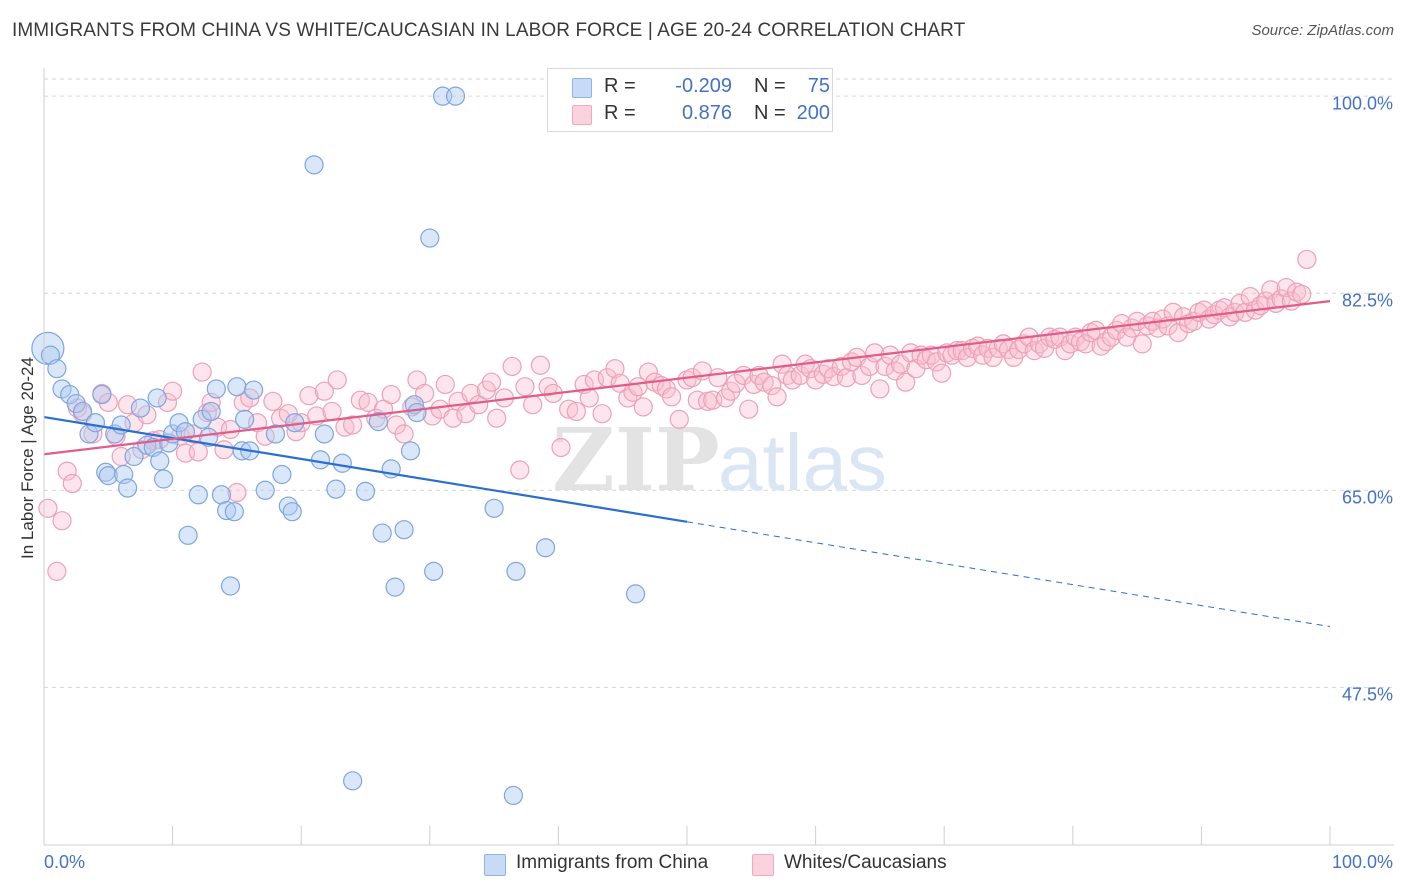 This screenshot has width=1406, height=892. I want to click on legend-china-swatch, so click(495, 865).